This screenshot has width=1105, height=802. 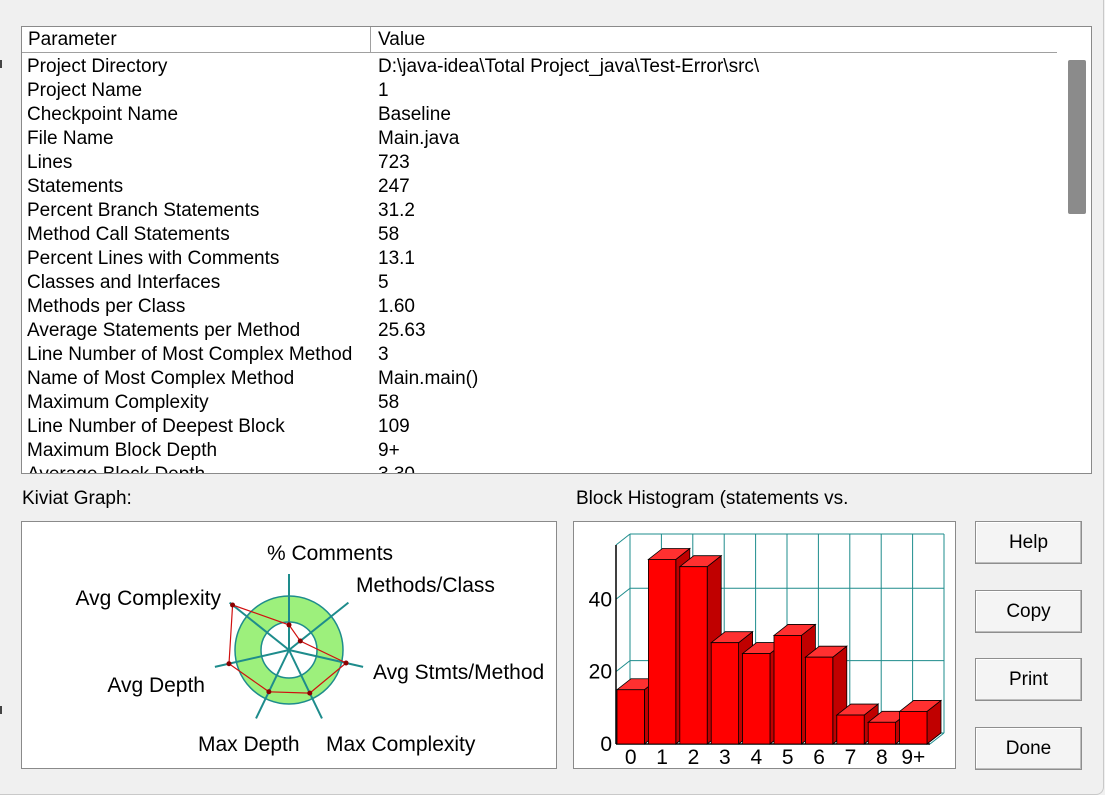 What do you see at coordinates (118, 402) in the screenshot?
I see `parameter-cell: Maximum Complexity` at bounding box center [118, 402].